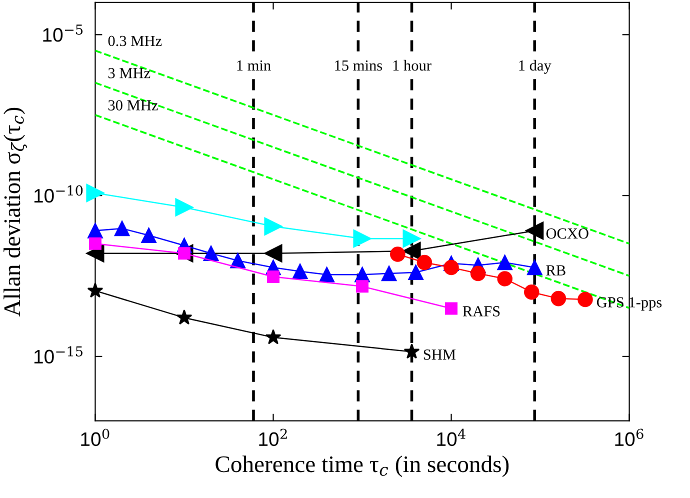 This screenshot has width=690, height=498. I want to click on ref-line-label: 15 mins, so click(358, 65).